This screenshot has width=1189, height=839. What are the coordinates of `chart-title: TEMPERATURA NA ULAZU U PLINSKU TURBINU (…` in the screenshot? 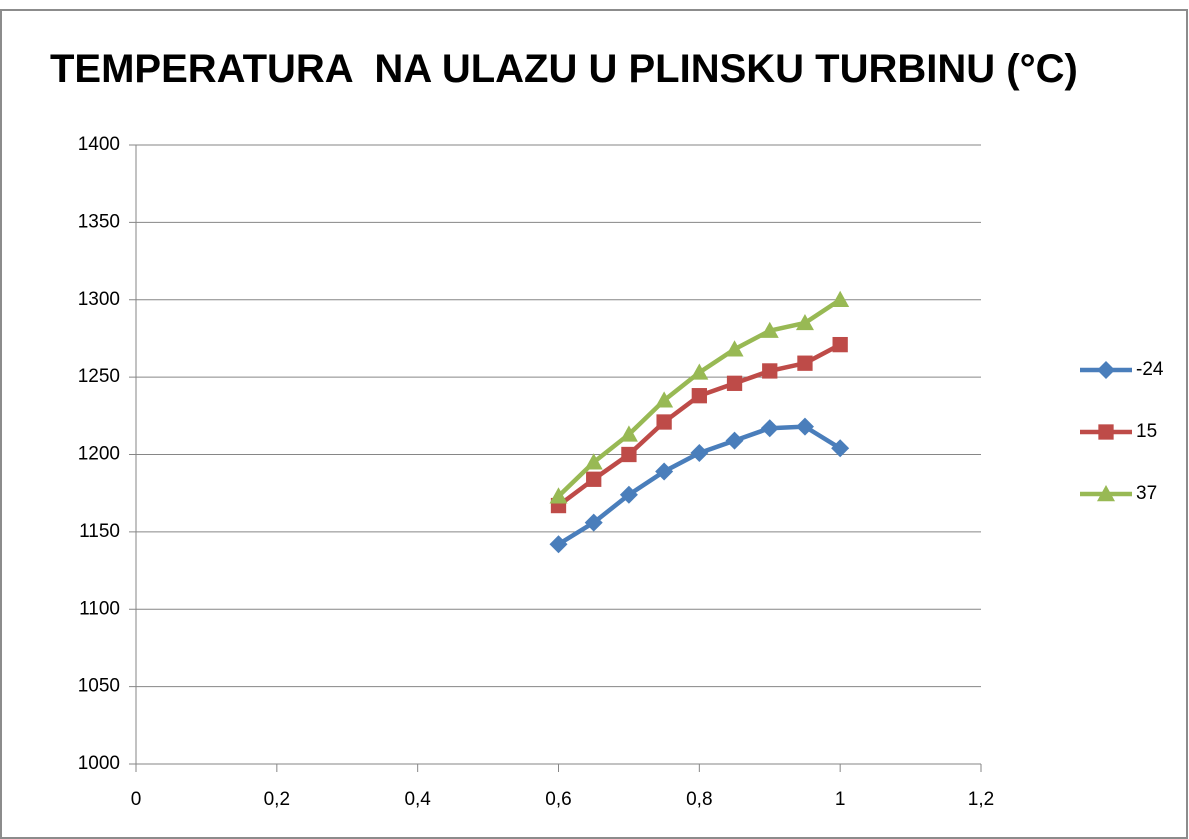 It's located at (564, 69).